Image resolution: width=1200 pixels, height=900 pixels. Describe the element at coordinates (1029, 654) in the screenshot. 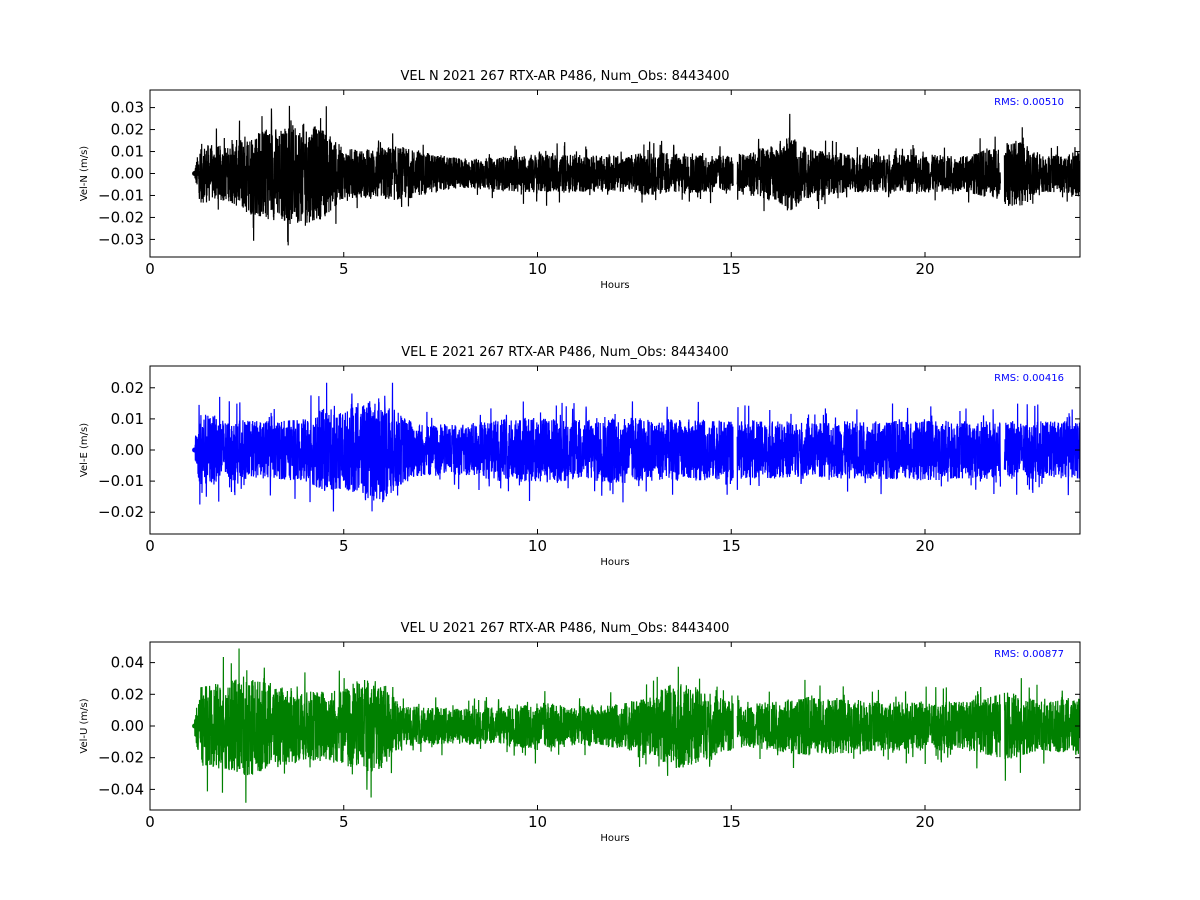

I see `vel-u-rms-annotation: RMS: 0.00877` at that location.